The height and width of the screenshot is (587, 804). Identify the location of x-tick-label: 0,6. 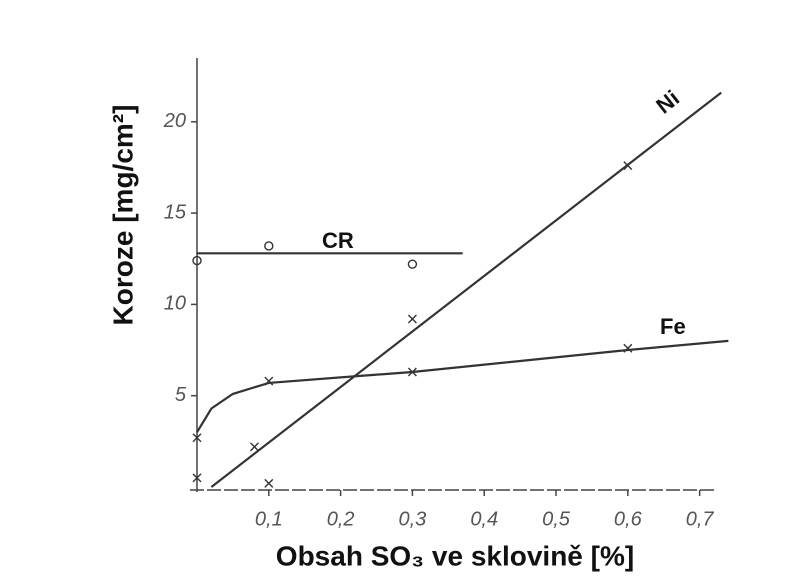
(628, 519).